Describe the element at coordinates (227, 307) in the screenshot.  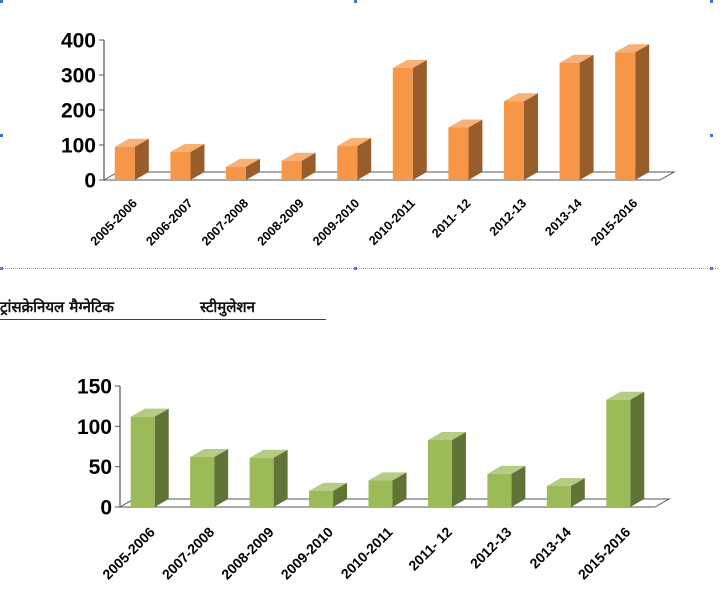
I see `heading-part2: स्टीमुलेशन` at that location.